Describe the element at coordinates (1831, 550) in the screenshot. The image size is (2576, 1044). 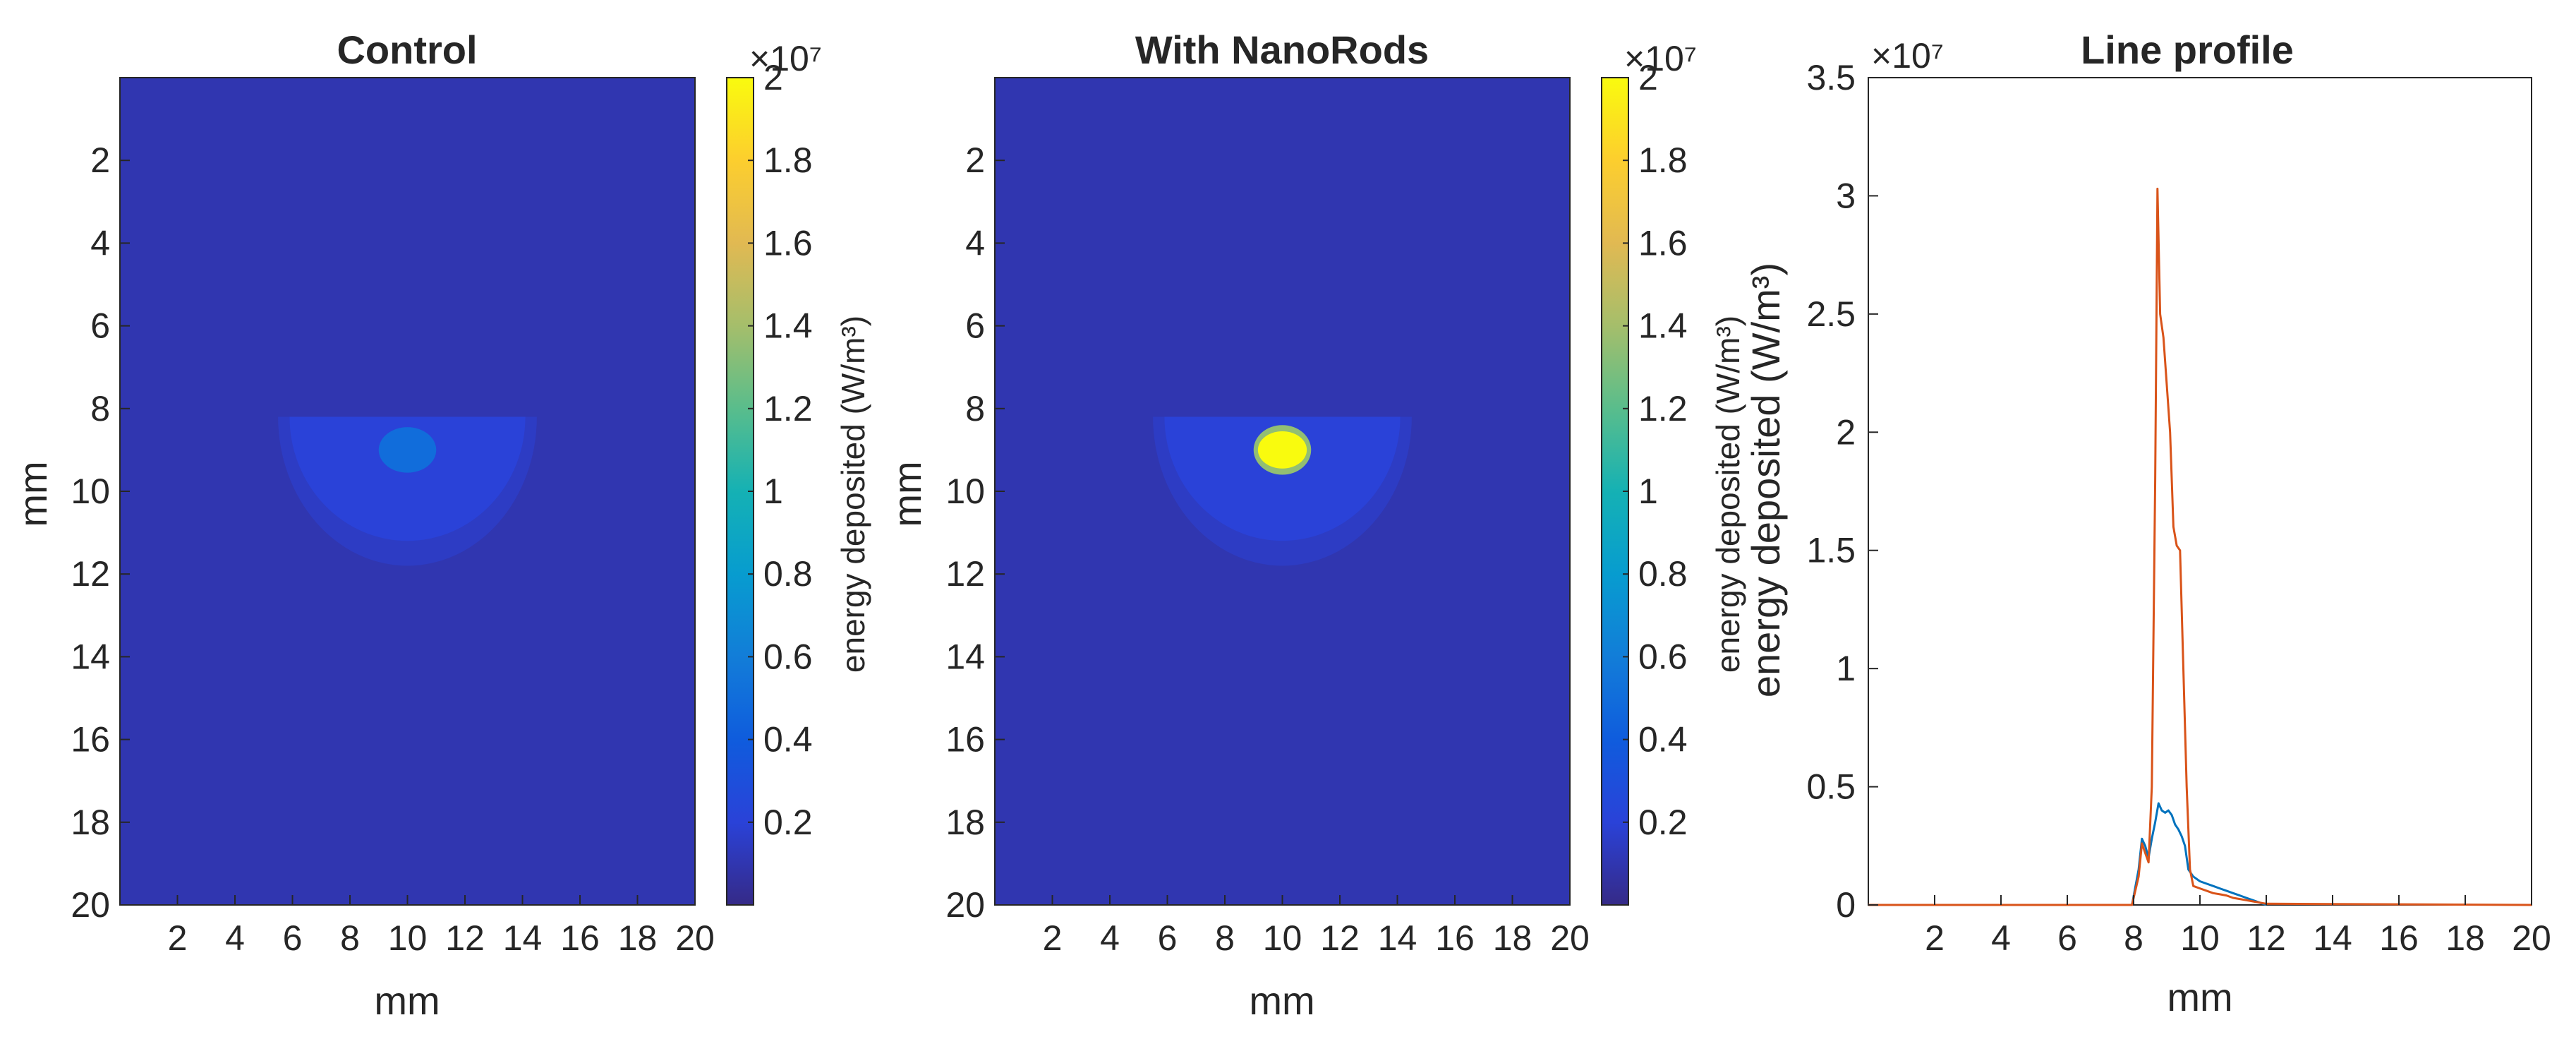
I see `y-tick-label: 1.5` at that location.